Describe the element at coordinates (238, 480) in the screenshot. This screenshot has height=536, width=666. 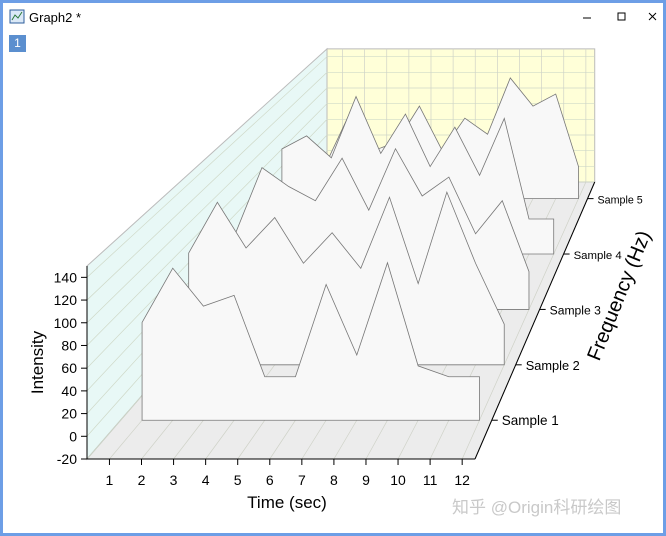
I see `x-tick-label: 5` at that location.